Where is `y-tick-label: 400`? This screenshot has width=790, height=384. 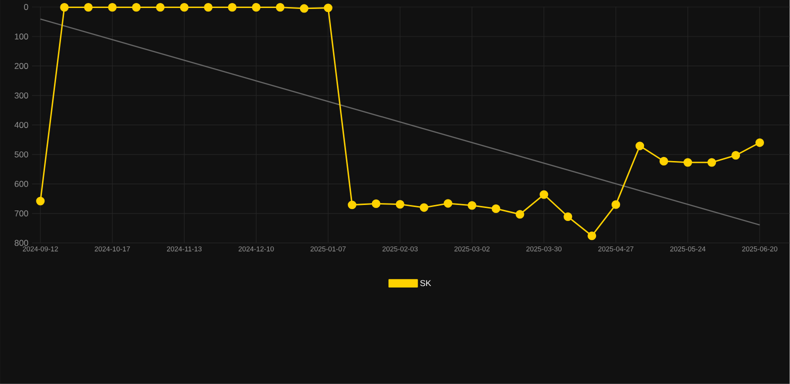
y-tick-label: 400 is located at coordinates (21, 125).